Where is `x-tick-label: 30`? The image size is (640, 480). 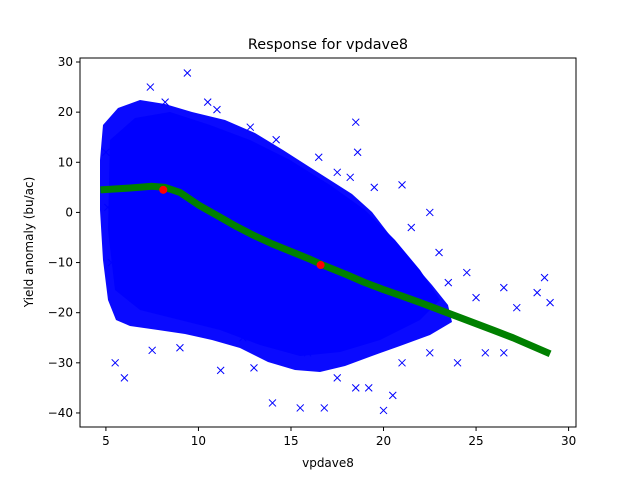
x-tick-label: 30 is located at coordinates (568, 441).